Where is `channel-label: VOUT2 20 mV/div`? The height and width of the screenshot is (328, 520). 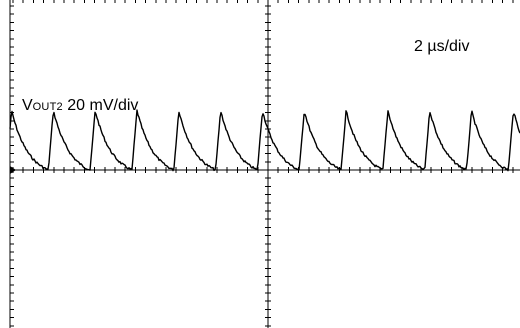
channel-label: VOUT2 20 mV/div is located at coordinates (80, 106).